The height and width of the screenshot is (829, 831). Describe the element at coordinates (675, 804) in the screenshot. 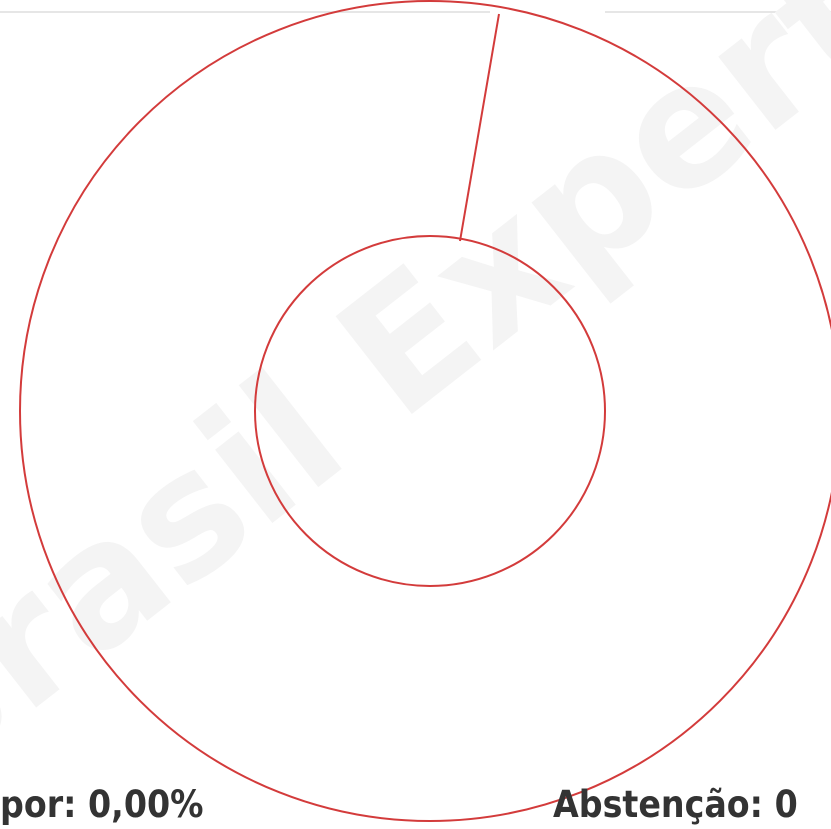

I see `label: Abstenção: 0` at that location.